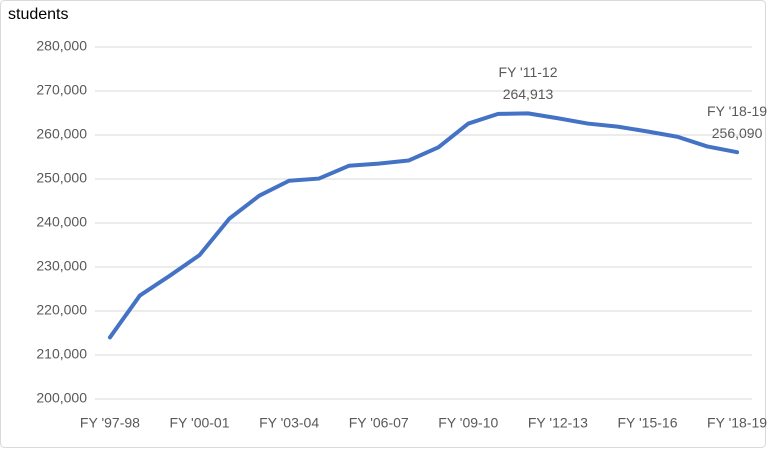 This screenshot has height=449, width=767. What do you see at coordinates (61, 354) in the screenshot?
I see `y-tick-label: 210,000` at bounding box center [61, 354].